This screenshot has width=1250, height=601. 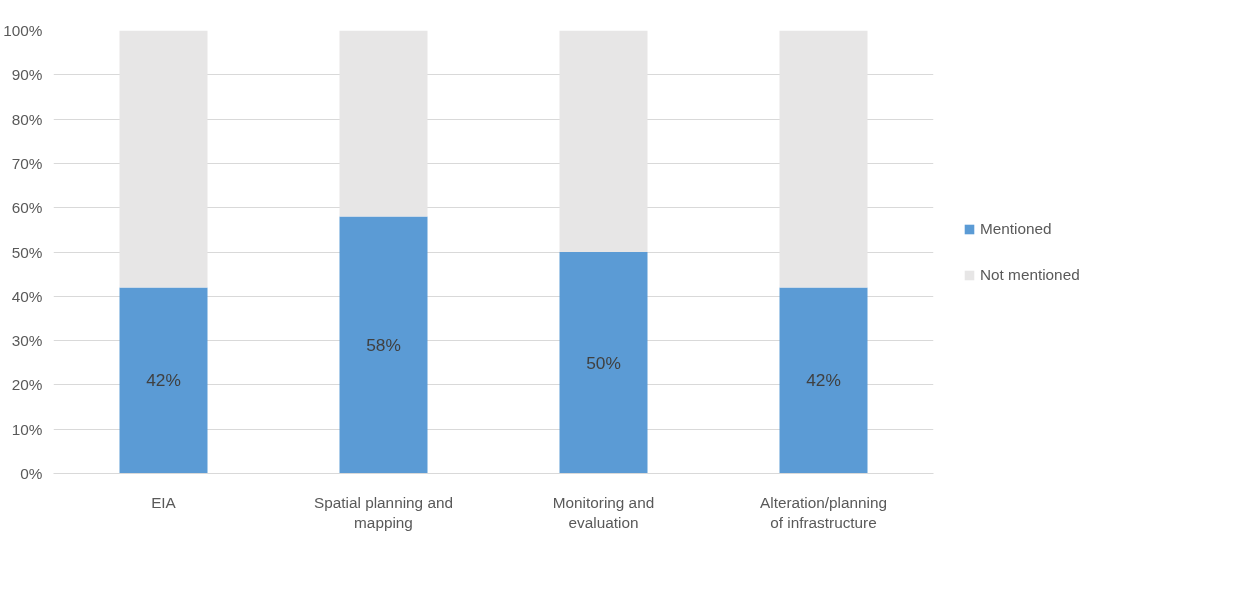 I want to click on y-tick-label: 30%, so click(x=27, y=341).